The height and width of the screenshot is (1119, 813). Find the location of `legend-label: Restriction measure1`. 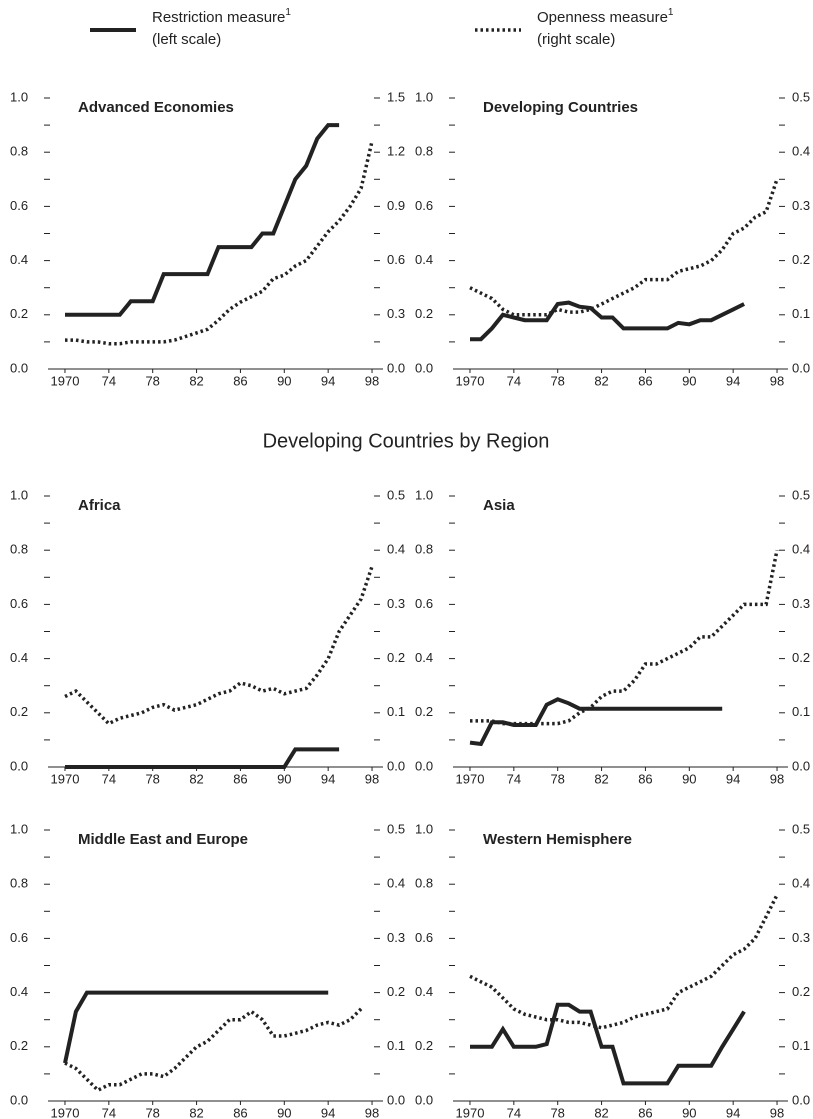

legend-label: Restriction measure1 is located at coordinates (221, 16).